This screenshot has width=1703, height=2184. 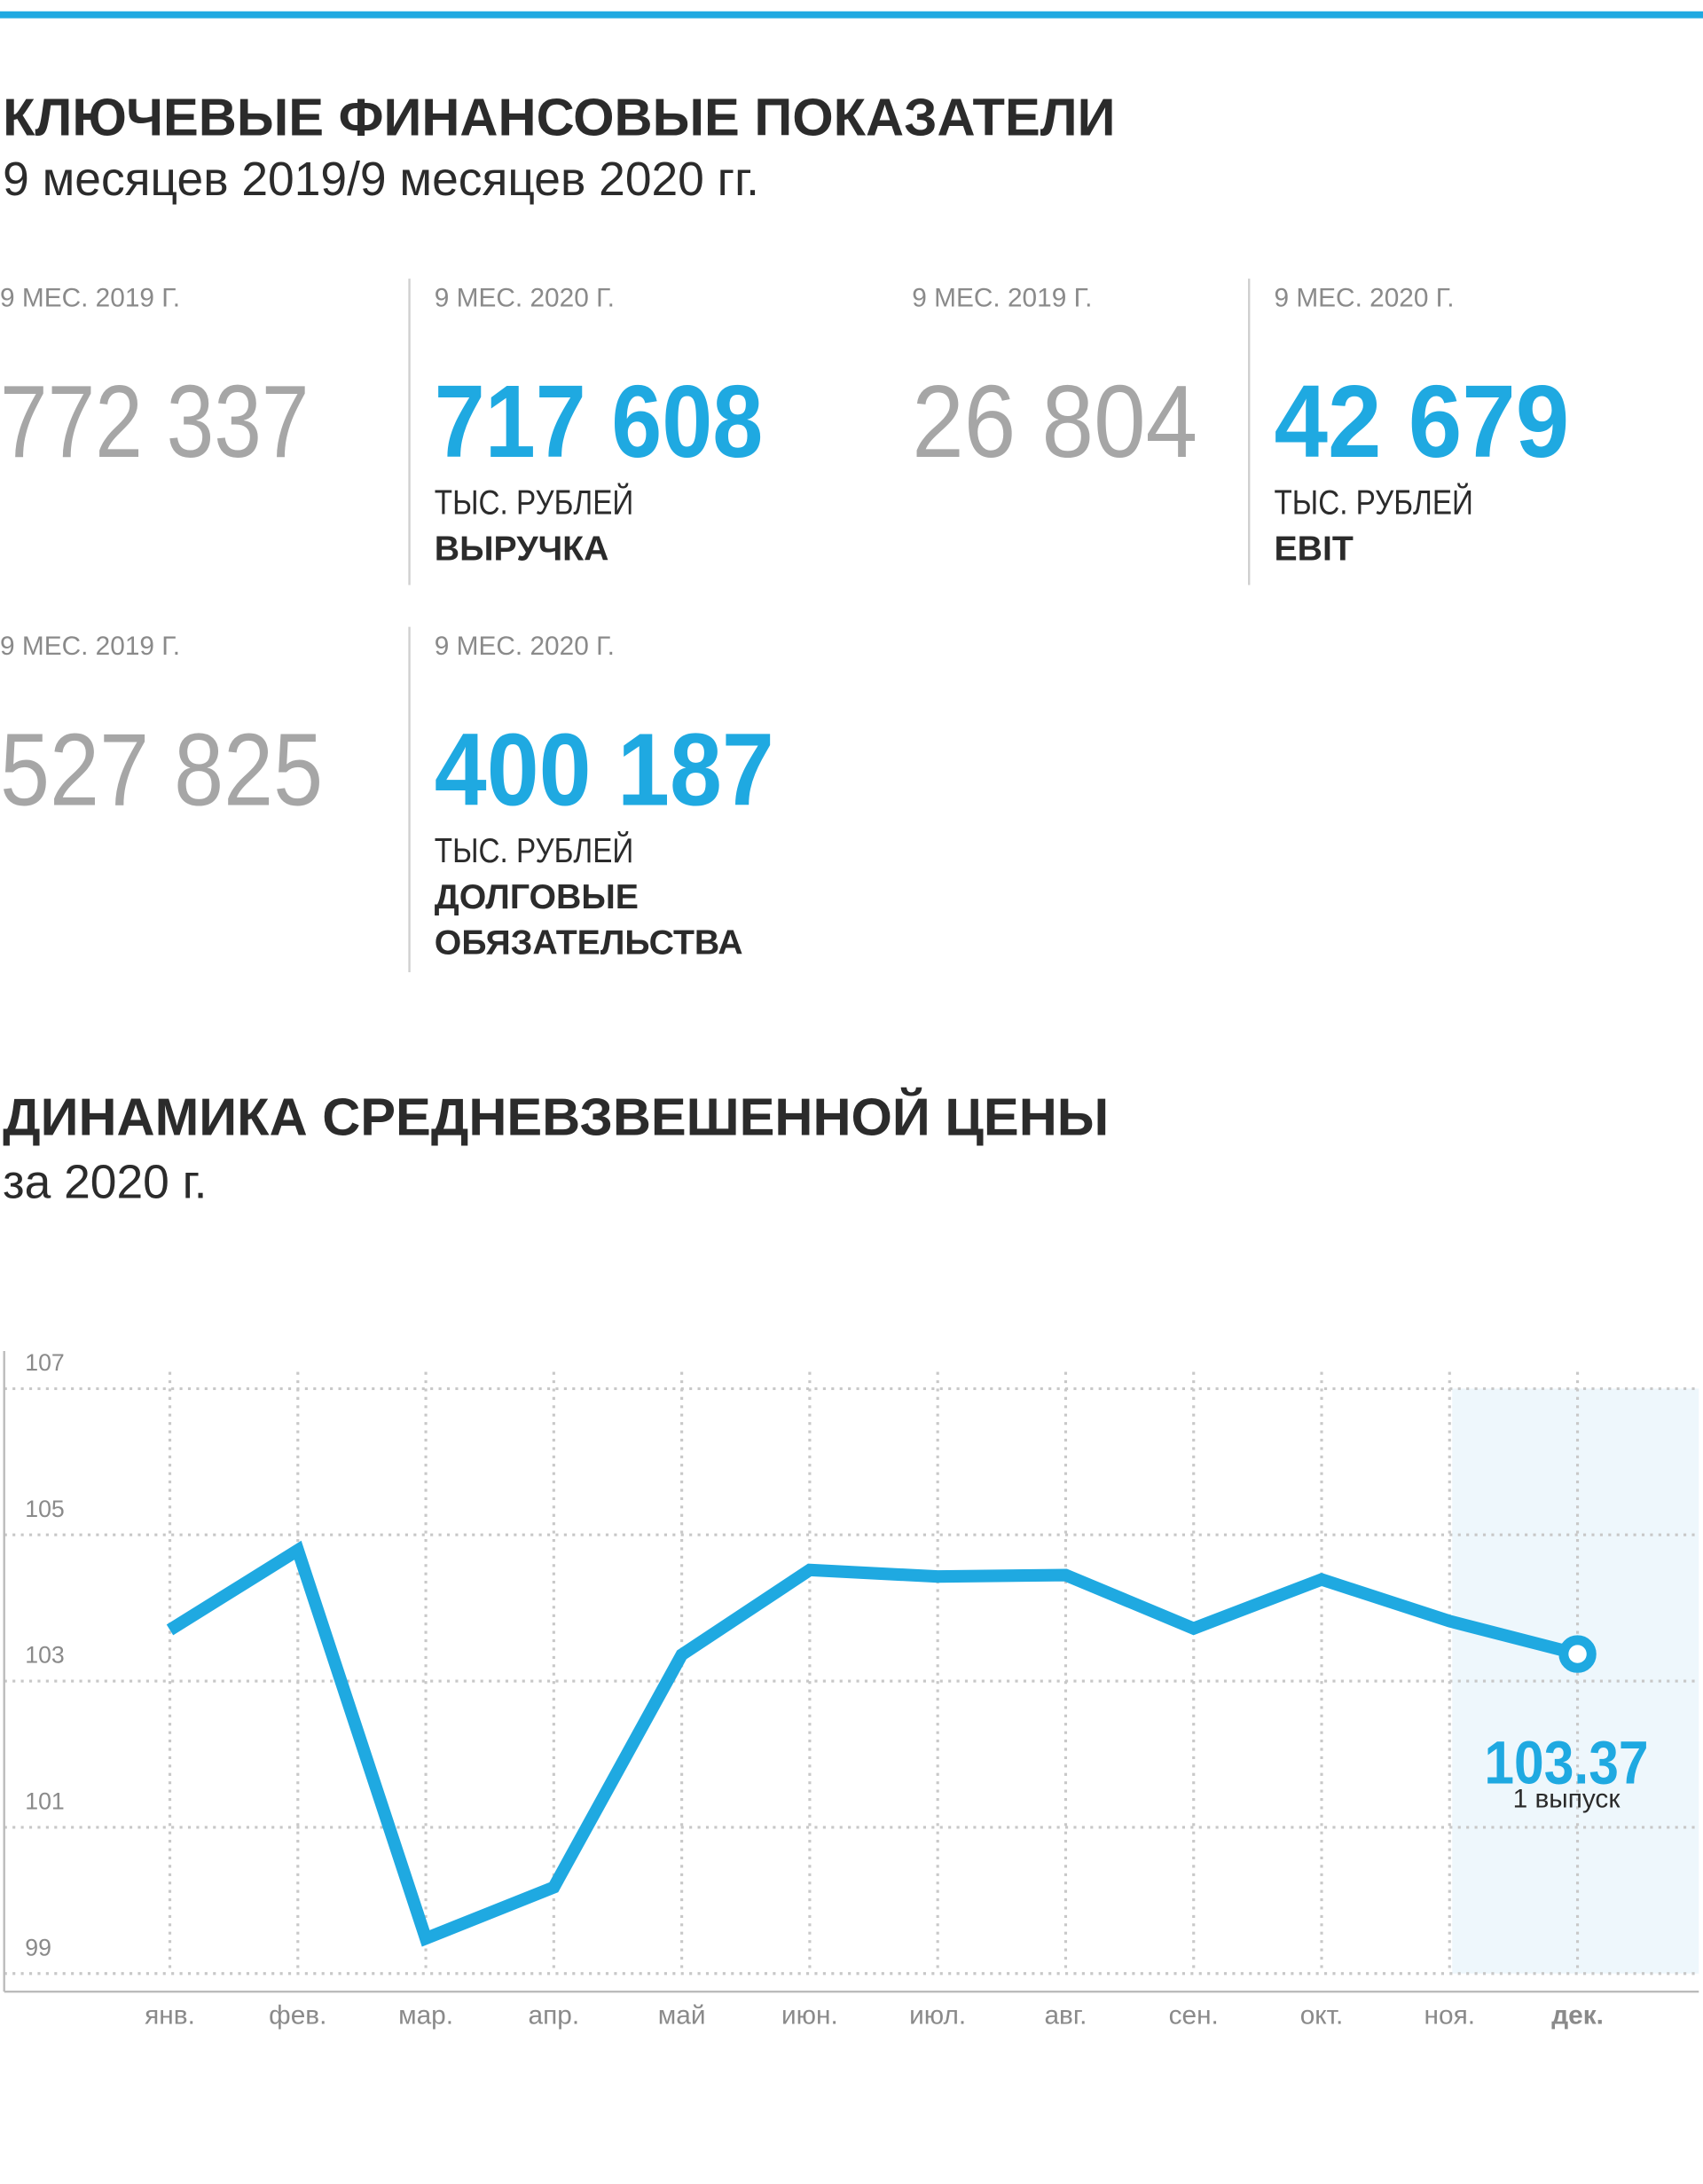 What do you see at coordinates (556, 1117) in the screenshot?
I see `chart-title: ДИНАМИКА СРЕДНЕВЗВЕШЕННОЙ ЦЕНЫ` at bounding box center [556, 1117].